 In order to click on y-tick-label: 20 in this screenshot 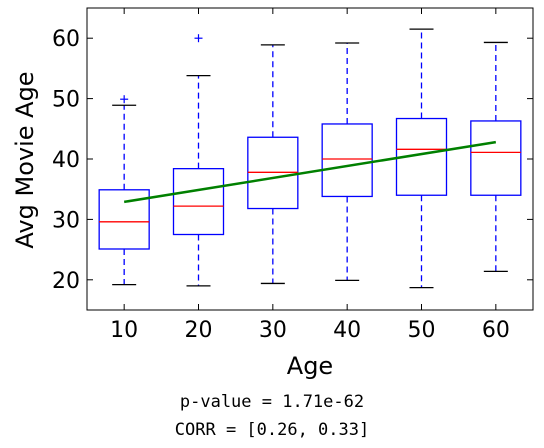, I will do `click(66, 281)`.